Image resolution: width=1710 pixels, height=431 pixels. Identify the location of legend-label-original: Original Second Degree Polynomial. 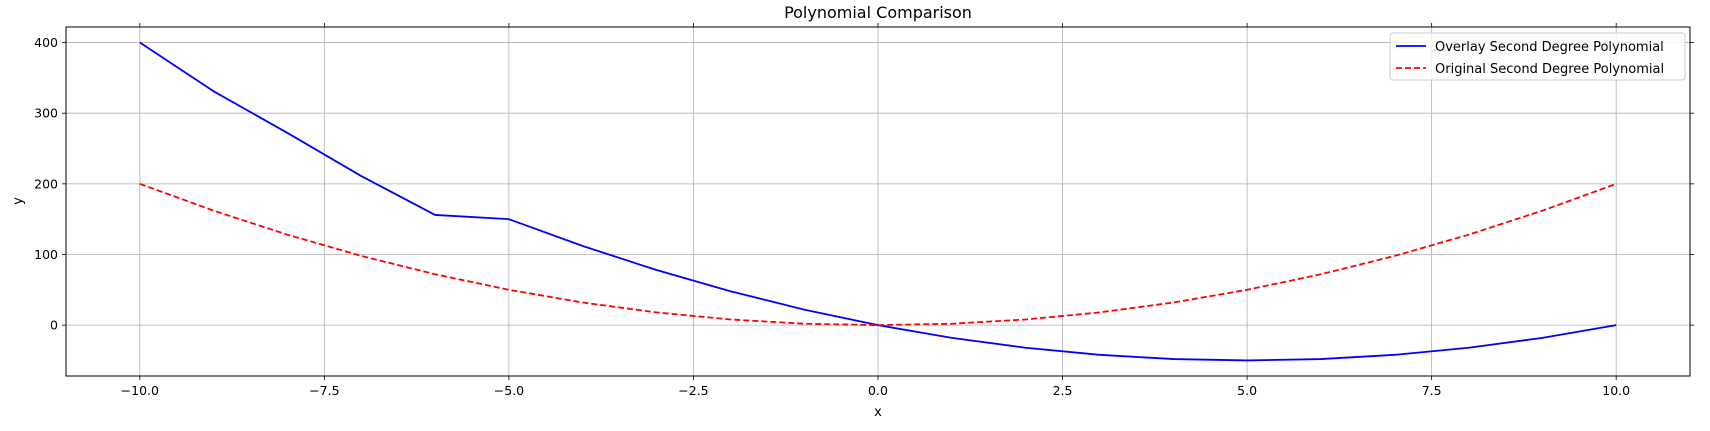
(1549, 69).